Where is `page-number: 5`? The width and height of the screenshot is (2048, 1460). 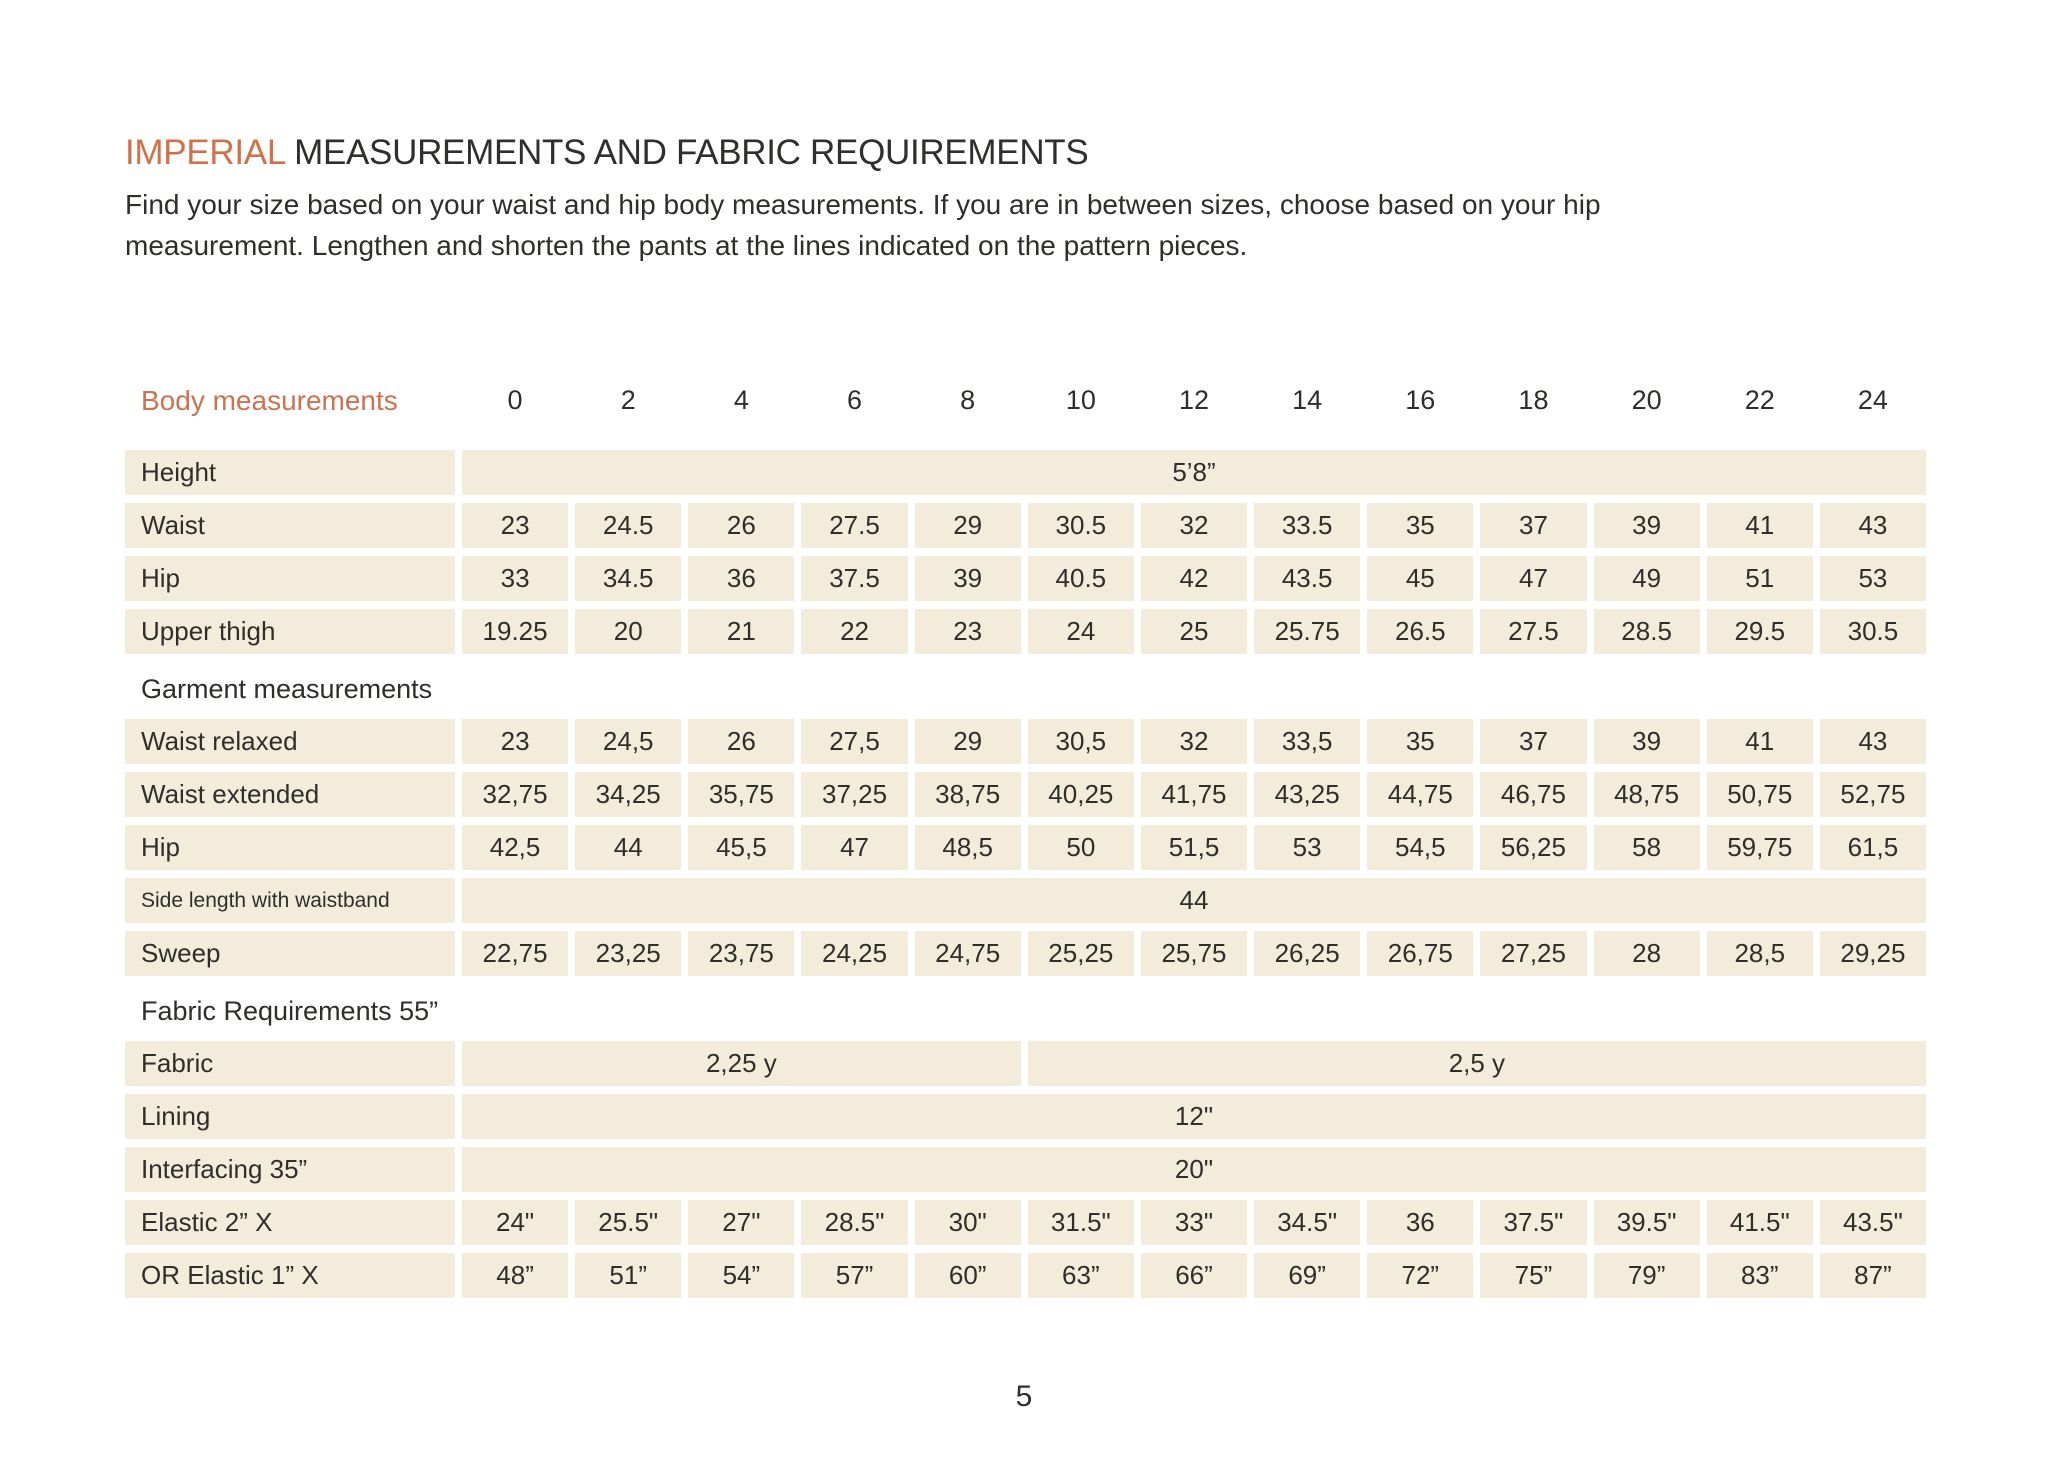
page-number: 5 is located at coordinates (1024, 1396).